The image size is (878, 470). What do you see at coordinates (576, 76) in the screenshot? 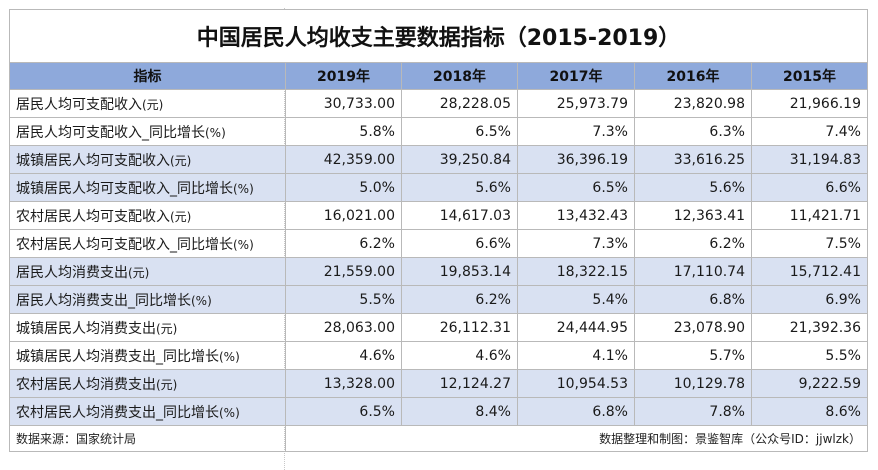
I see `header-year-2017: 2017年` at bounding box center [576, 76].